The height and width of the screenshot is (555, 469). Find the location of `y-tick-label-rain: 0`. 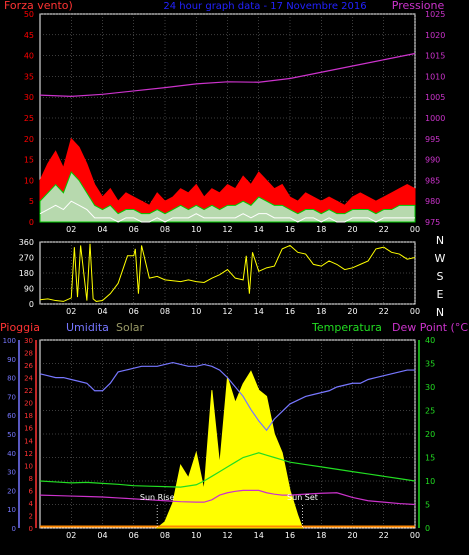

y-tick-label-rain: 0 is located at coordinates (31, 529).